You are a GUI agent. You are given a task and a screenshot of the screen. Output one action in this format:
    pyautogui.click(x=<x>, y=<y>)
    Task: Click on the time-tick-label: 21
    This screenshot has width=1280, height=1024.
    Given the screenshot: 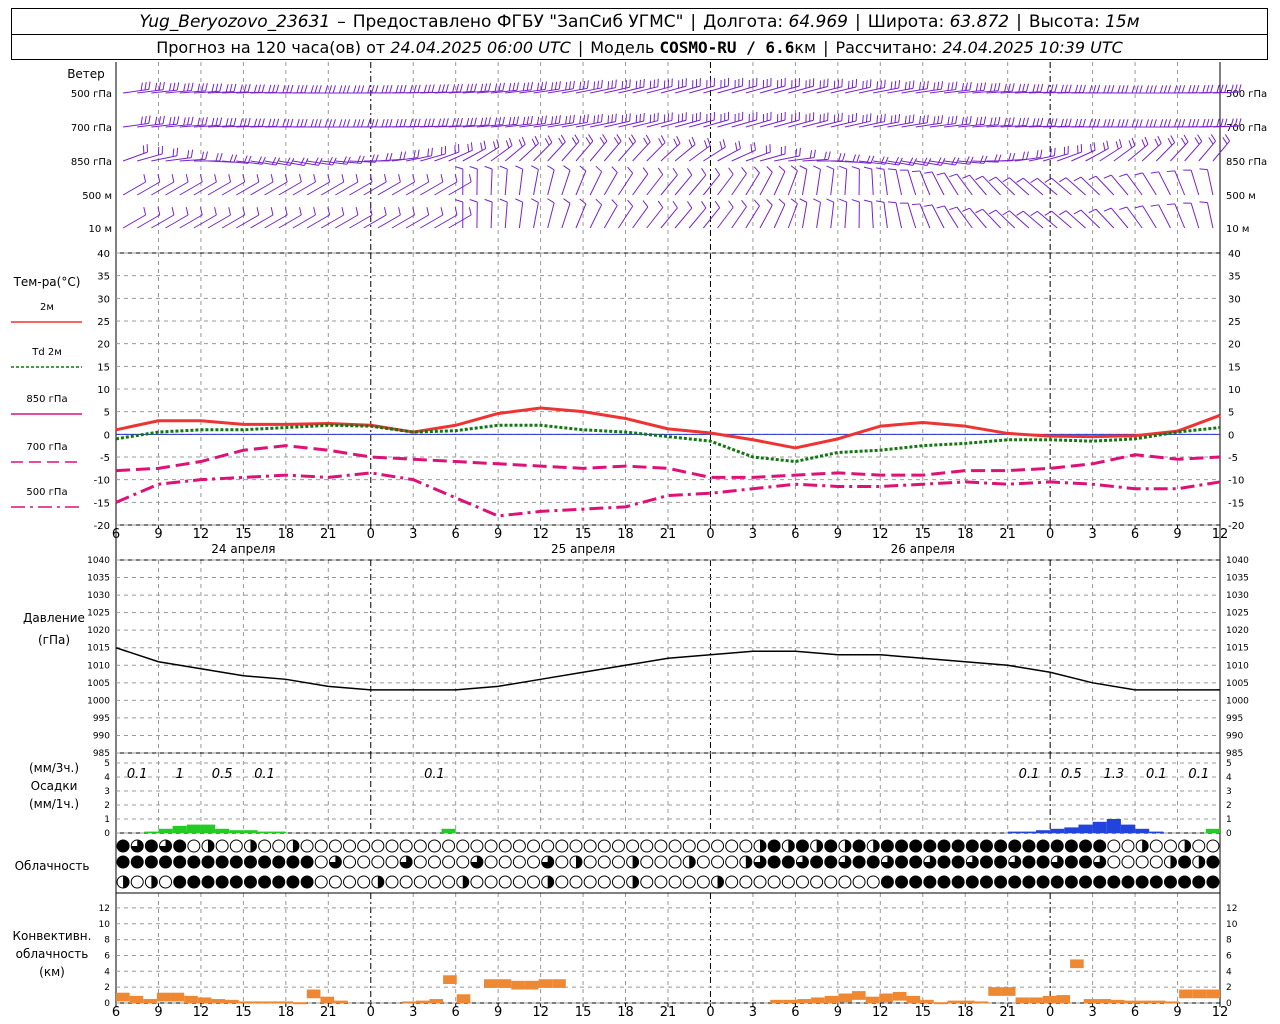 What is the action you would take?
    pyautogui.click(x=328, y=1012)
    